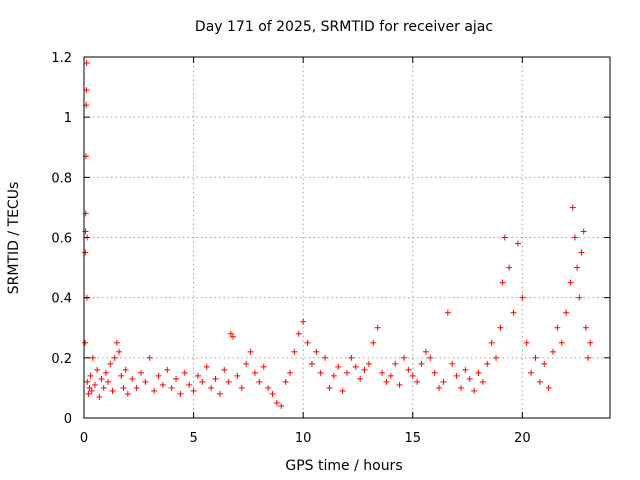 The width and height of the screenshot is (640, 480). Describe the element at coordinates (68, 118) in the screenshot. I see `y-tick-label: 1` at that location.